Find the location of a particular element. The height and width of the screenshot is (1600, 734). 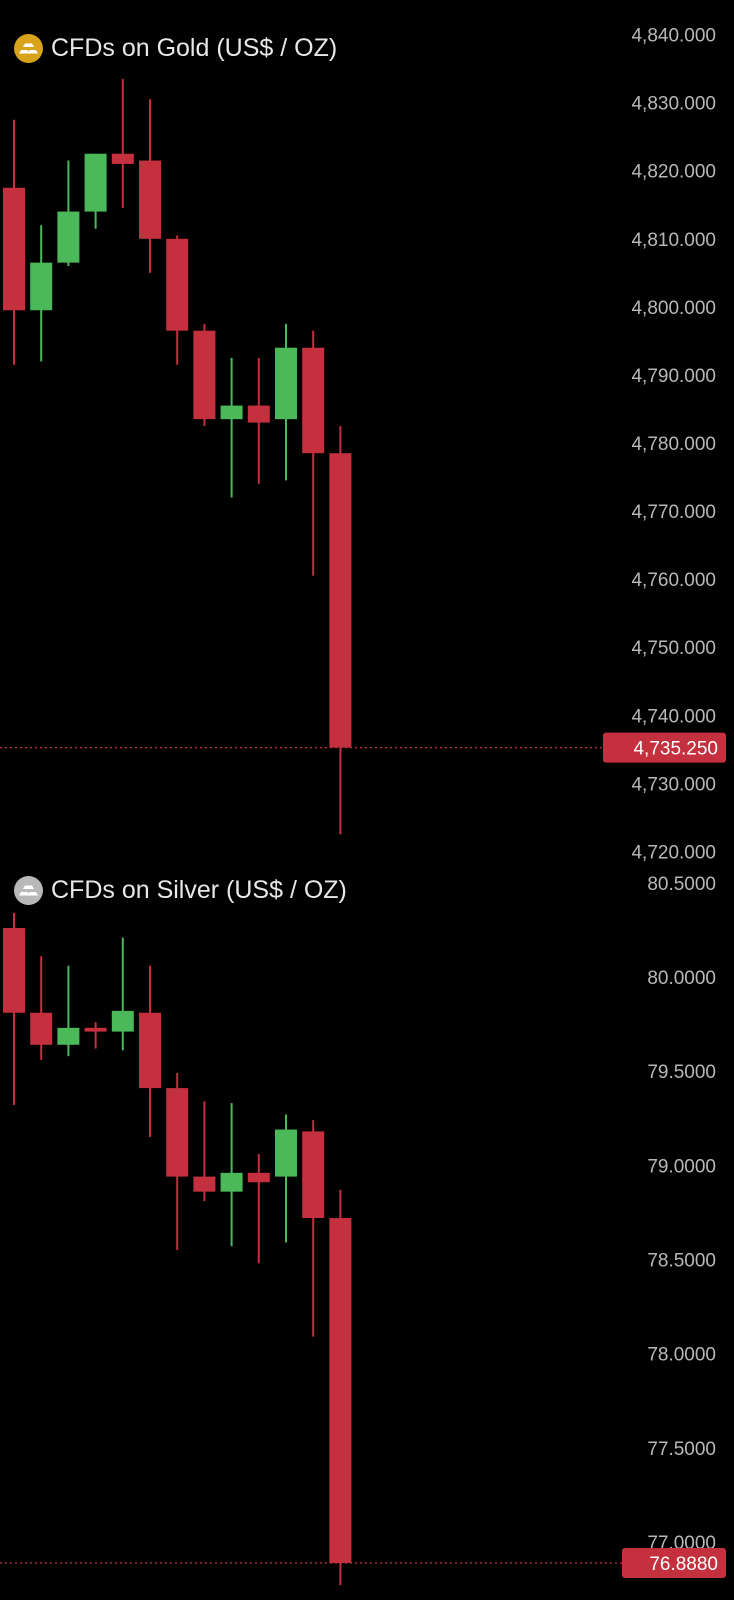

gold-y-tick-label: 4,720.000 is located at coordinates (673, 852).